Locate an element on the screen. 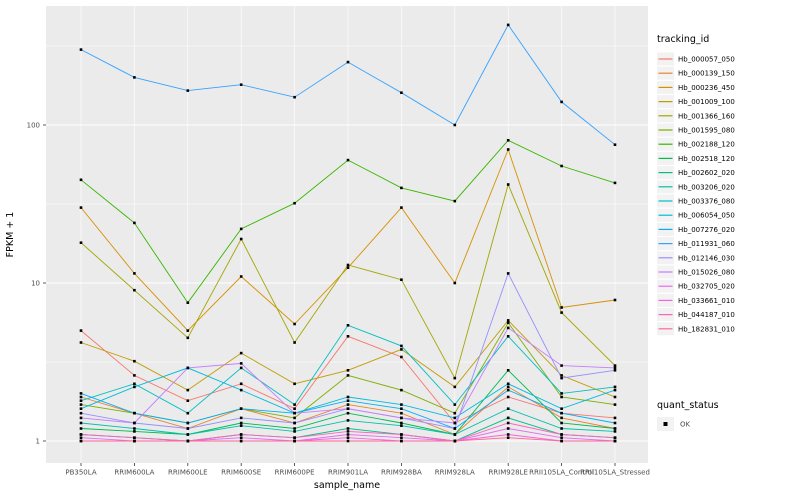  x-tick-label: RRIM600SE is located at coordinates (241, 473).